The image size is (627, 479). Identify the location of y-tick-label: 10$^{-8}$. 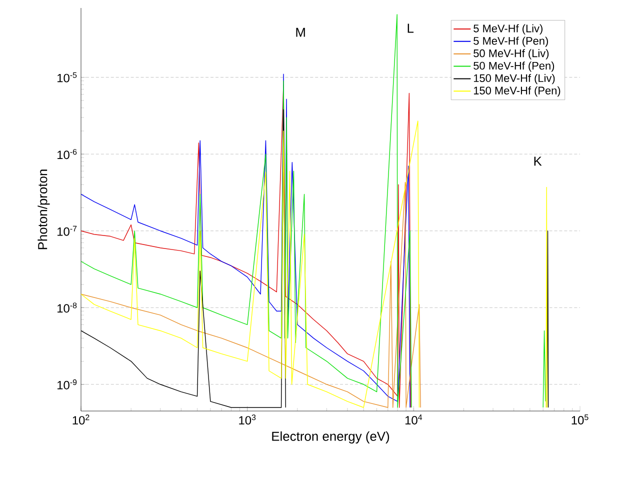
(67, 307).